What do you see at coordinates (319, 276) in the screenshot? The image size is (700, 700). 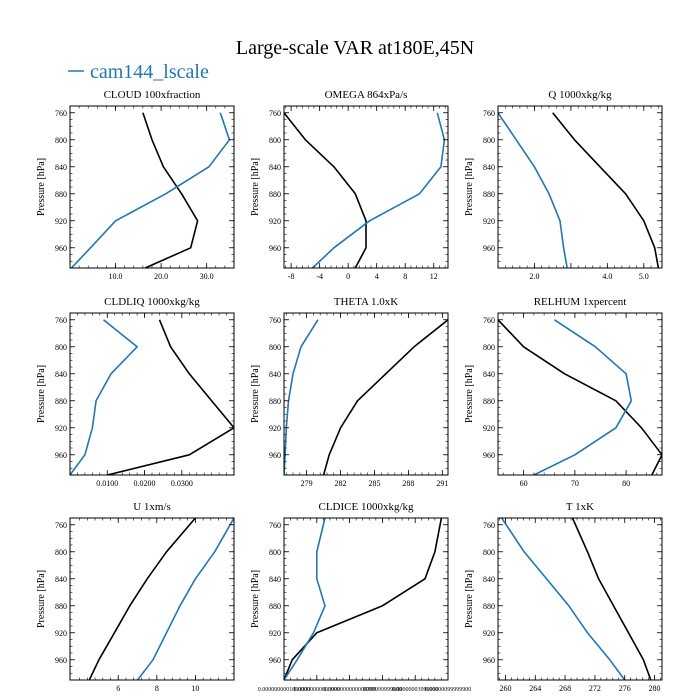 I see `x-tick-label: -4` at bounding box center [319, 276].